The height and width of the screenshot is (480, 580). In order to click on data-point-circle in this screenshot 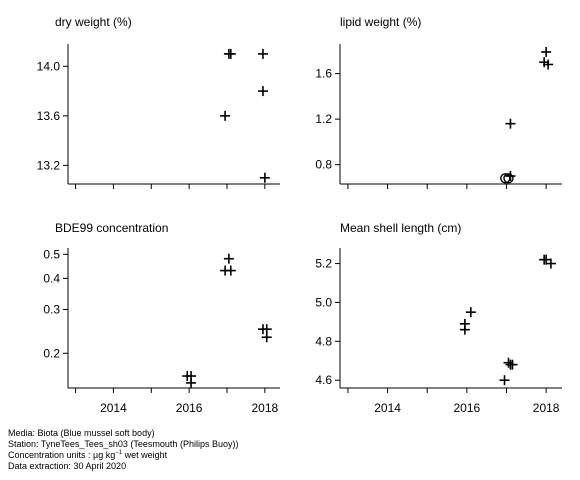, I will do `click(508, 178)`.